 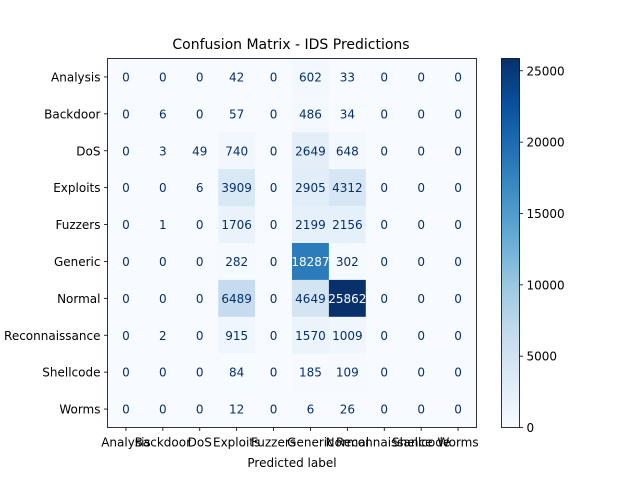 I want to click on cell-r2-c2, so click(x=200, y=151).